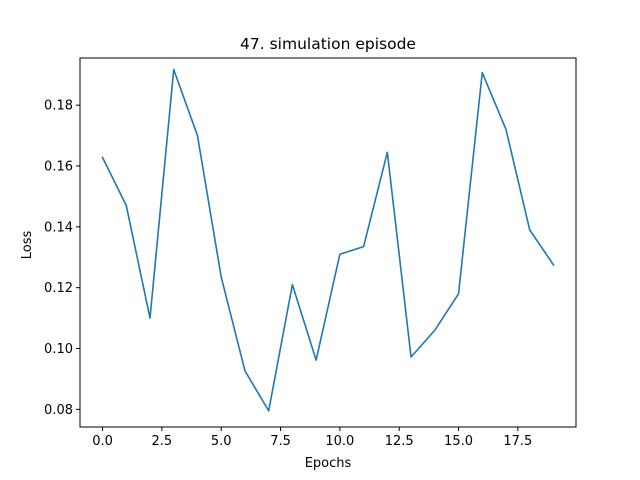 This screenshot has height=480, width=640. Describe the element at coordinates (517, 441) in the screenshot. I see `x-tick-label: 17.5` at that location.